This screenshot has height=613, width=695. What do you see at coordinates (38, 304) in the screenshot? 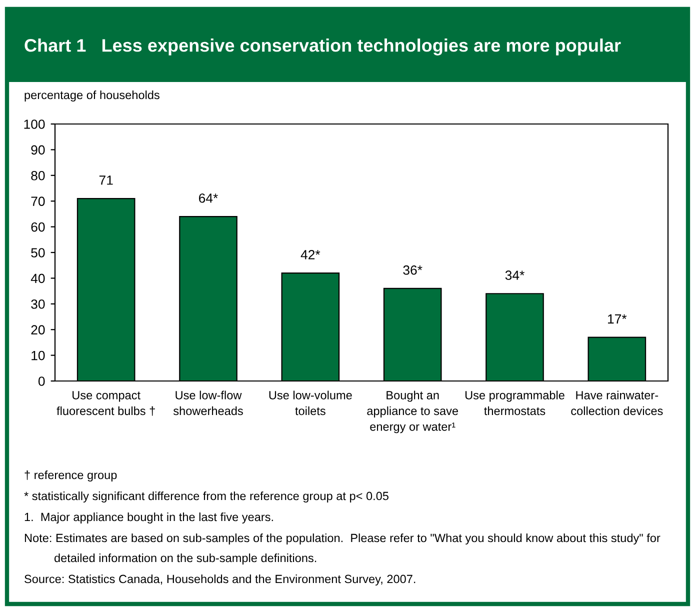
I see `y-tick-label: 30` at bounding box center [38, 304].